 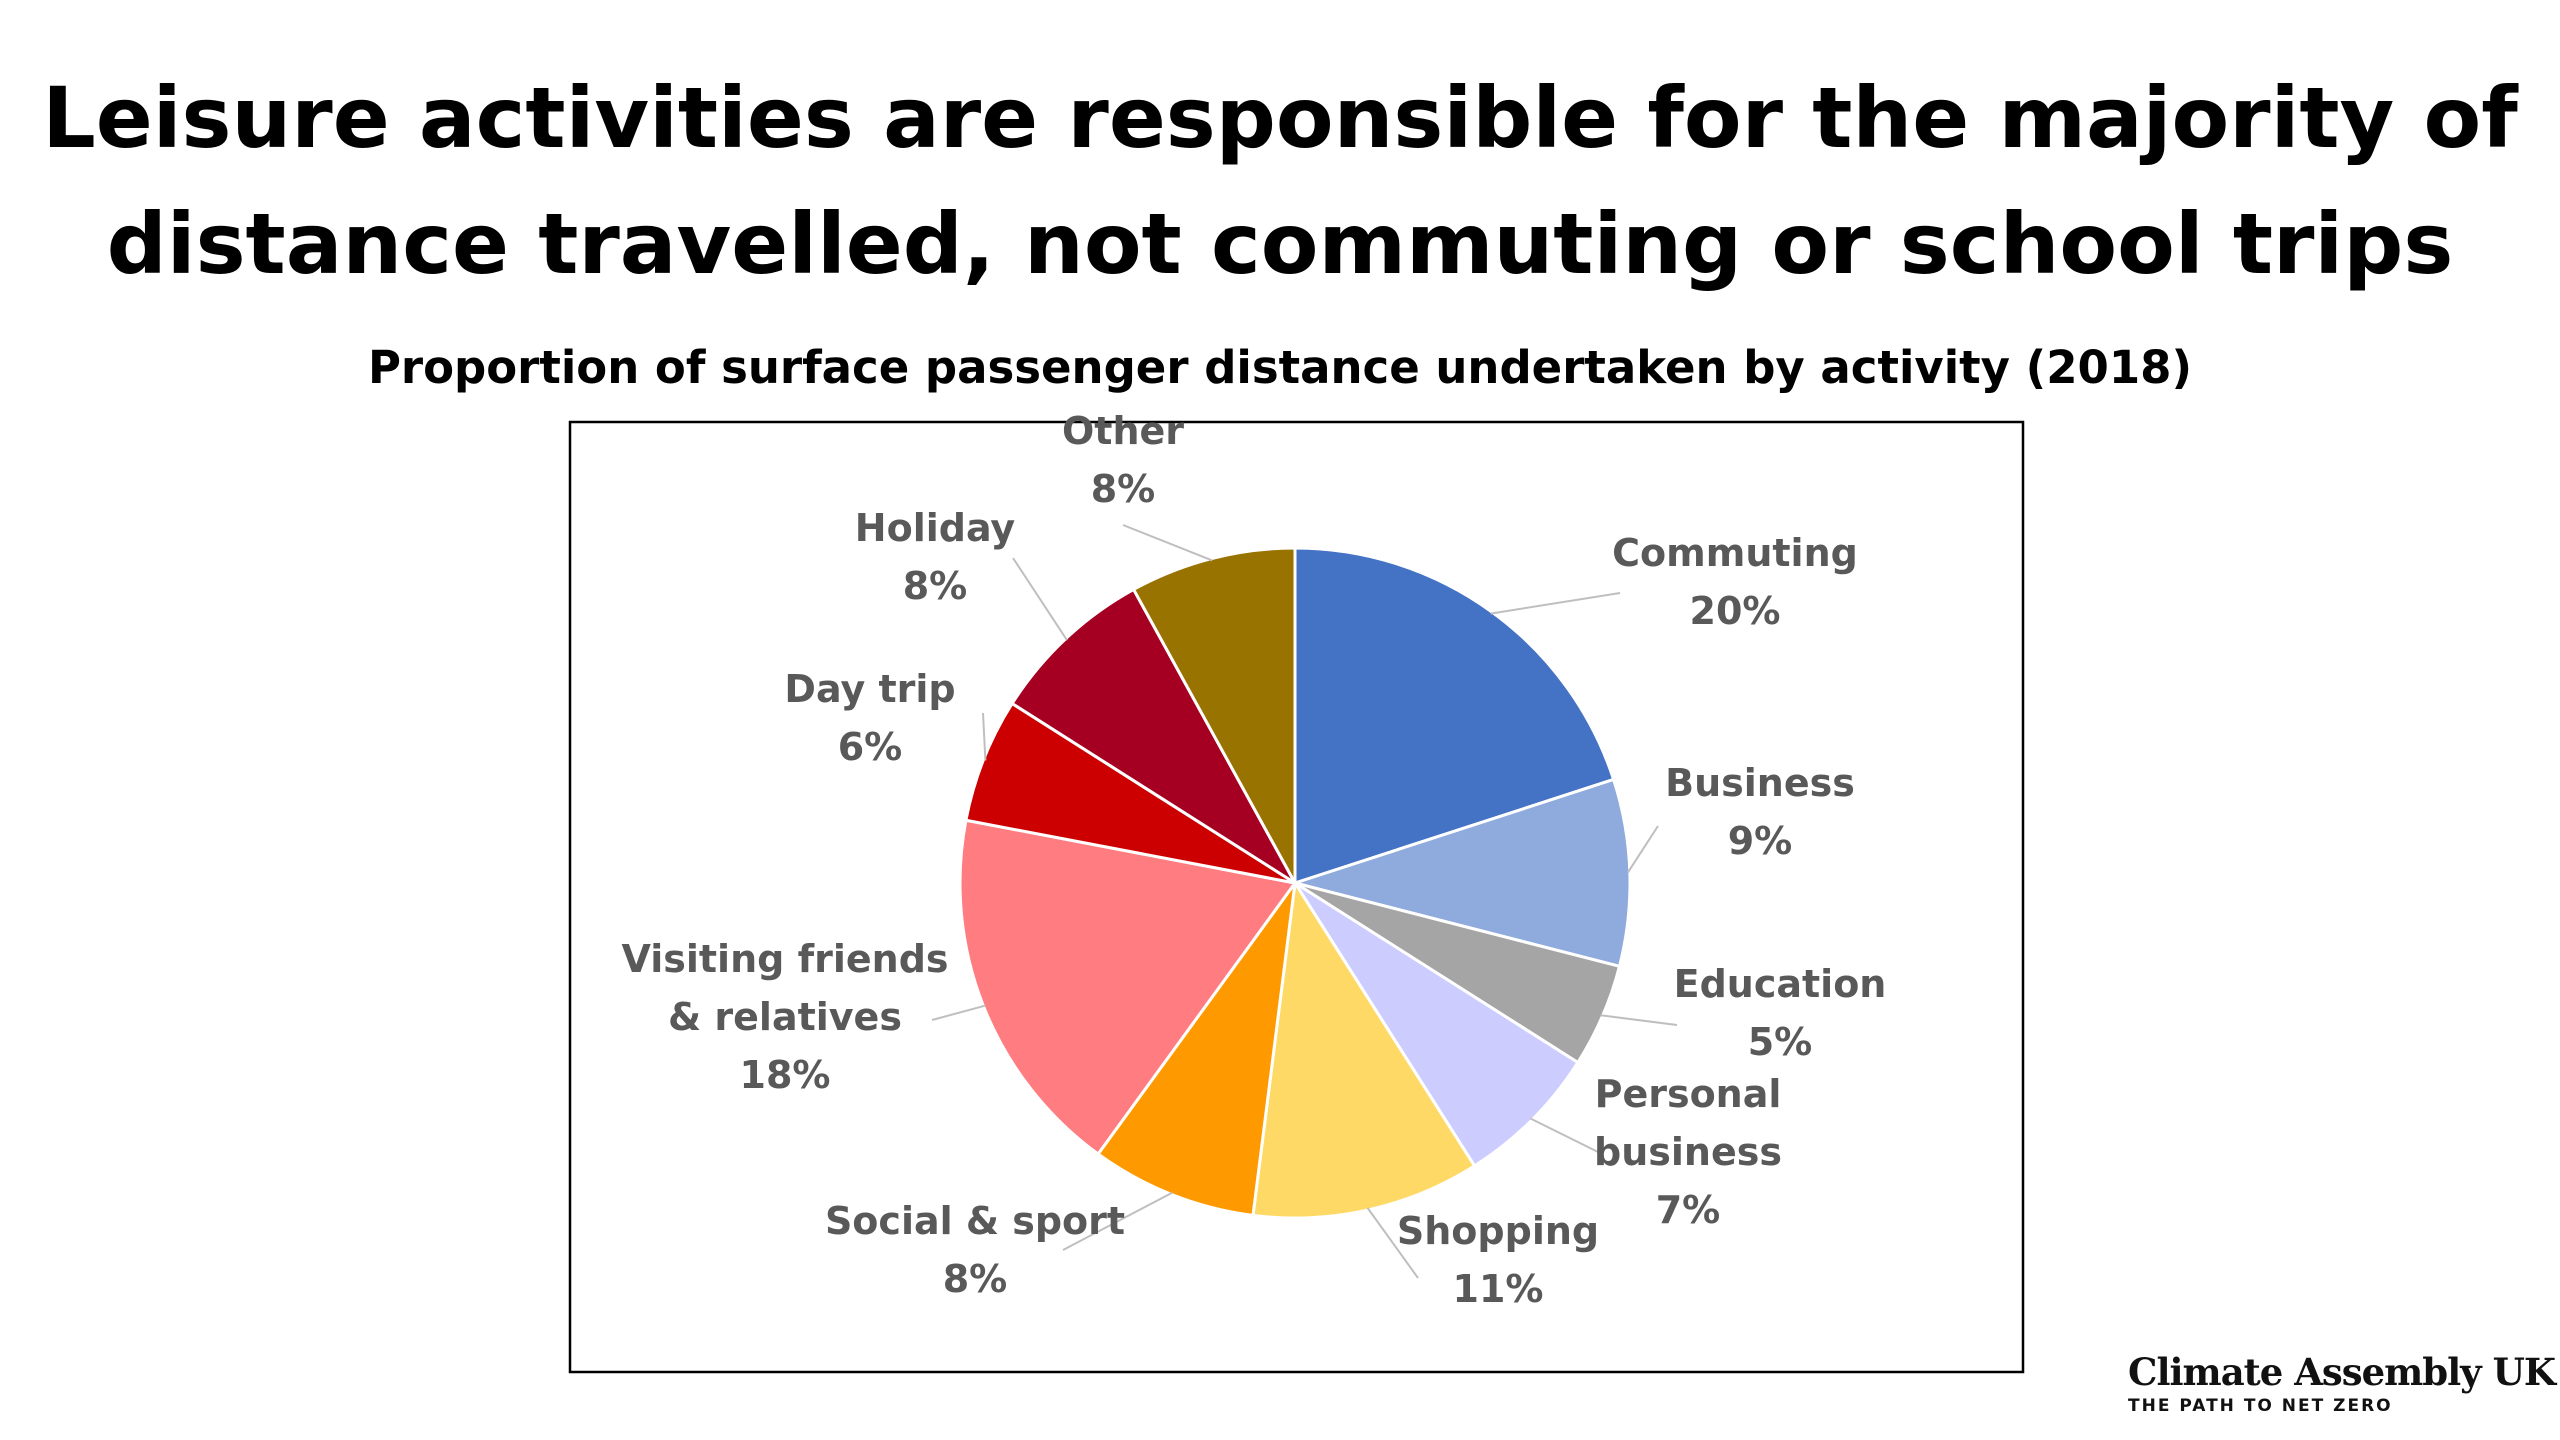 What do you see at coordinates (1196, 1049) in the screenshot?
I see `pie-slice-social-sport` at bounding box center [1196, 1049].